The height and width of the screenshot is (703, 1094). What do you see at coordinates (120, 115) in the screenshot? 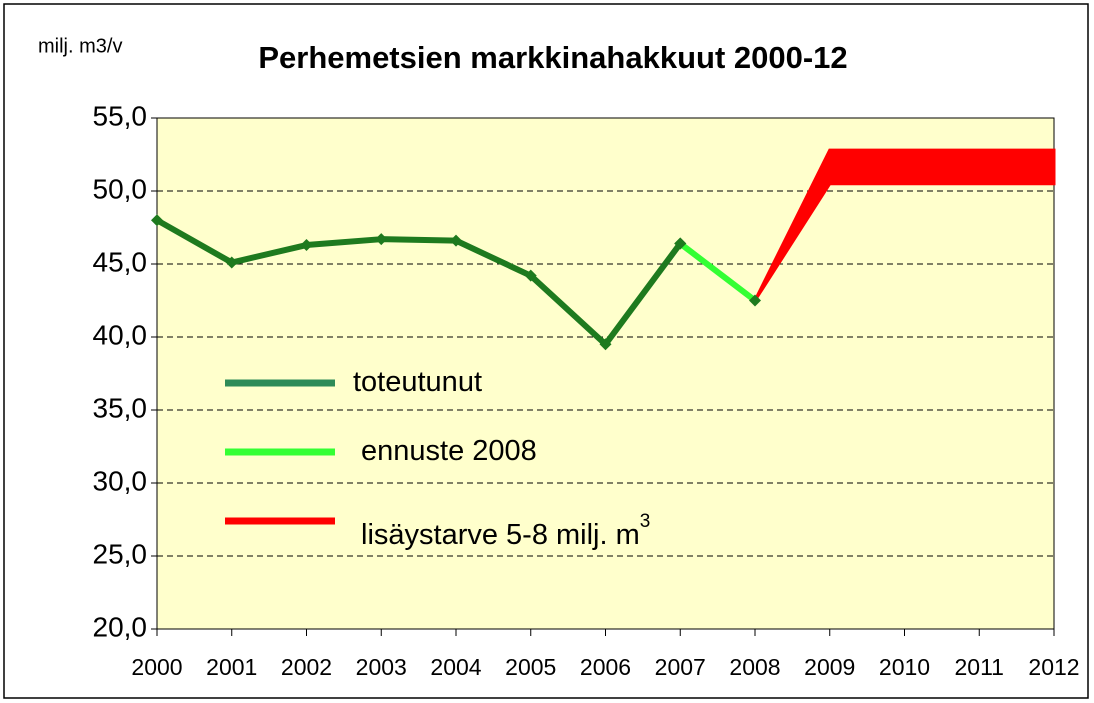
I see `y-tick-label: 55,0` at bounding box center [120, 115].